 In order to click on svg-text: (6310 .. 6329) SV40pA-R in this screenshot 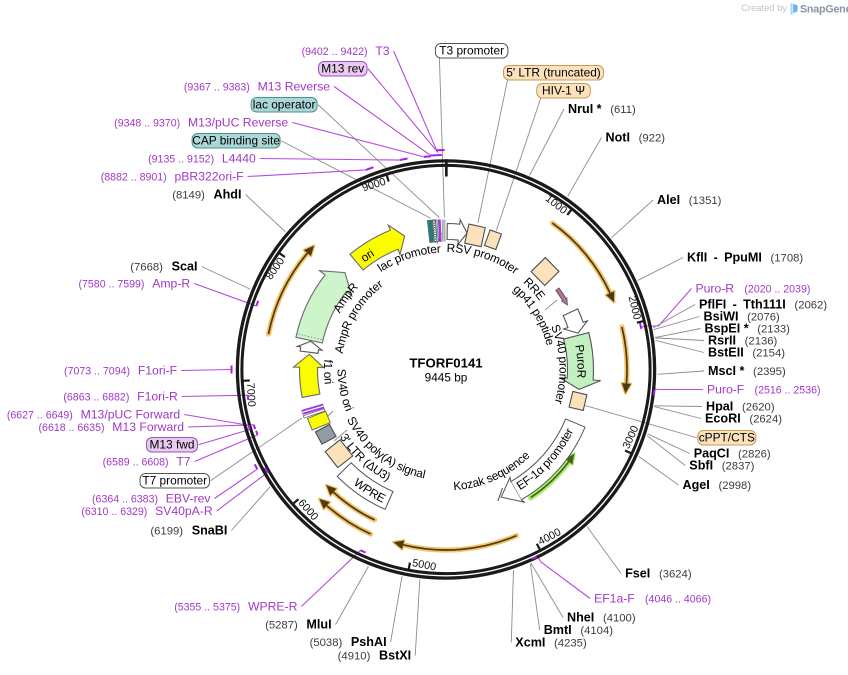, I will do `click(147, 511)`.